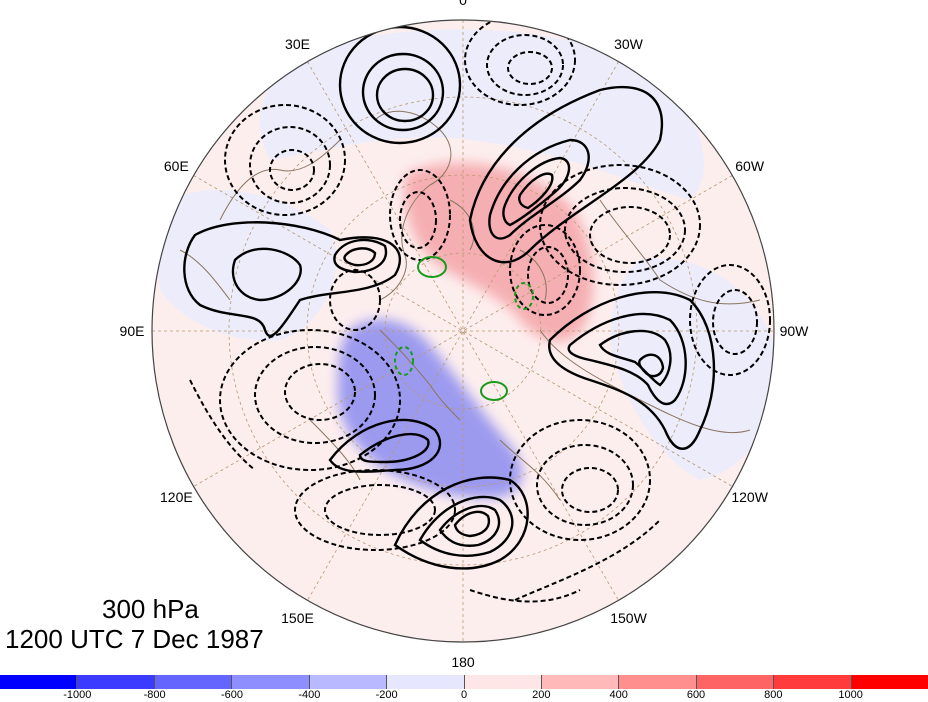 The image size is (928, 702). What do you see at coordinates (232, 695) in the screenshot?
I see `colorbar-tick-label: -600` at bounding box center [232, 695].